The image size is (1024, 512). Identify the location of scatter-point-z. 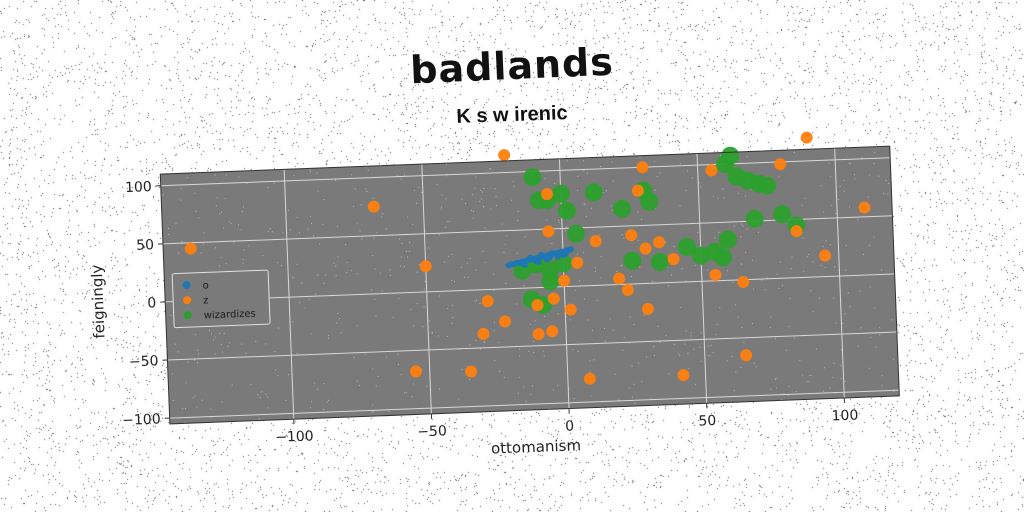
(504, 155).